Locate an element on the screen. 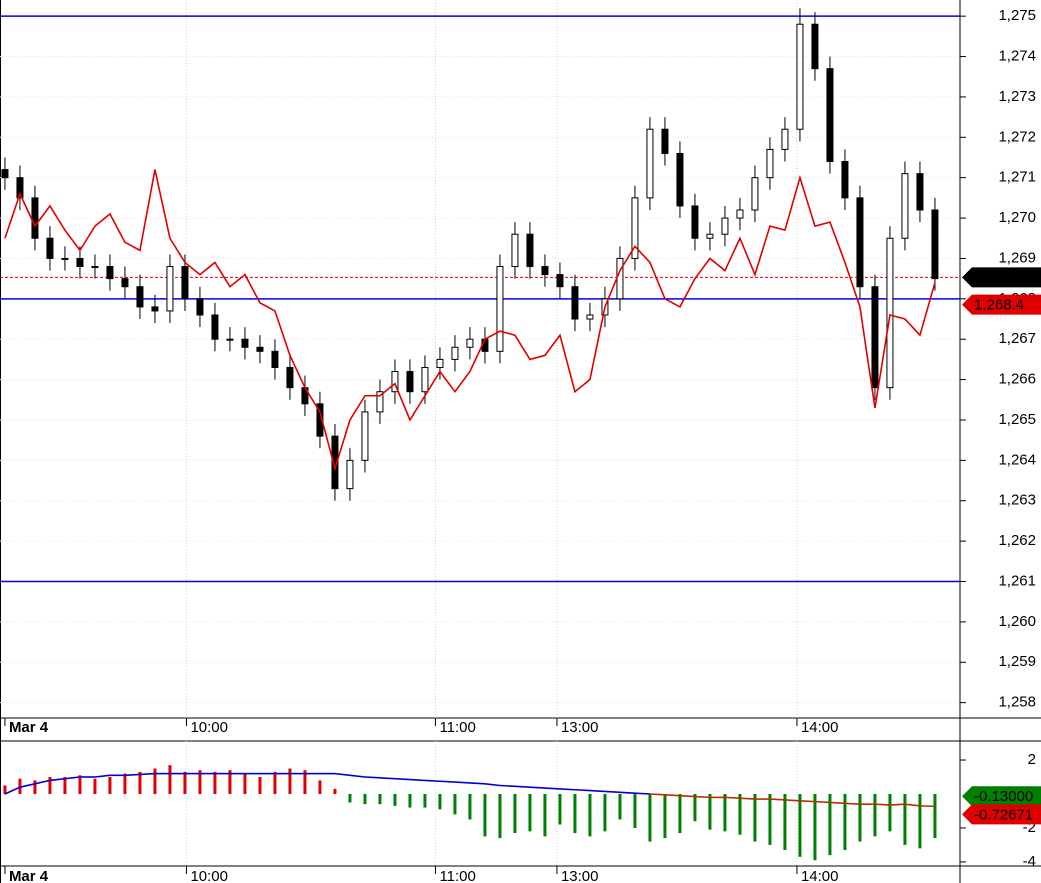 This screenshot has height=883, width=1041. y-tick-label: 1,274 is located at coordinates (1017, 56).